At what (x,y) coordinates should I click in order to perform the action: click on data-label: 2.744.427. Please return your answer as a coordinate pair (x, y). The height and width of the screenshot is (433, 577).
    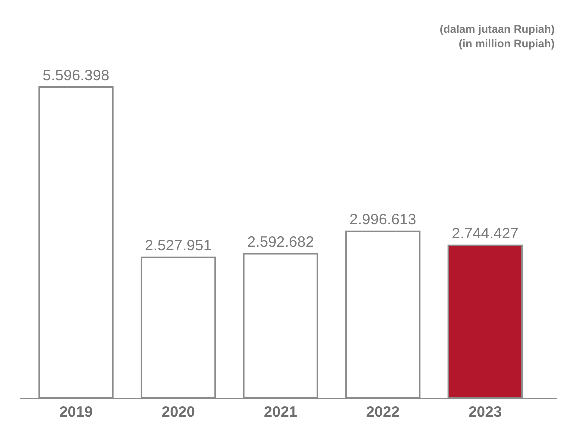
    Looking at the image, I should click on (485, 234).